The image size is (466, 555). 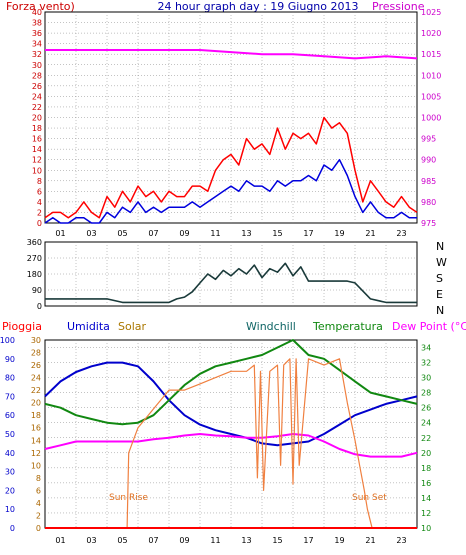 What do you see at coordinates (36, 353) in the screenshot?
I see `solar-axis-tick-28: 28` at bounding box center [36, 353].